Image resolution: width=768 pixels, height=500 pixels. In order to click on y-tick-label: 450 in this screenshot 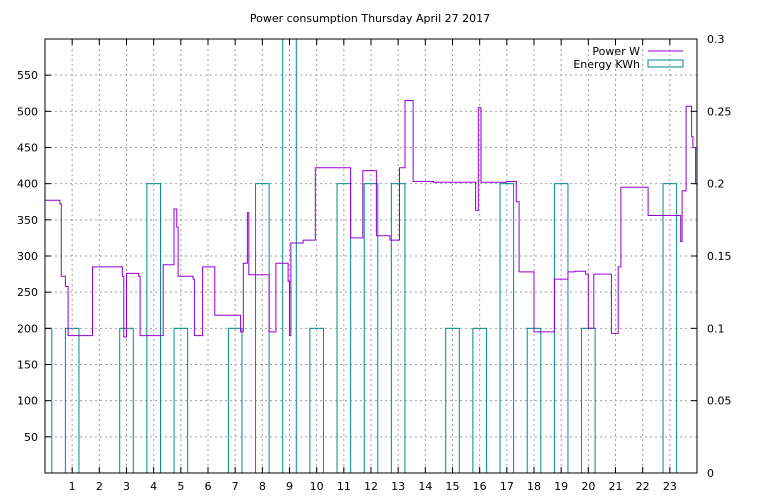, I will do `click(27, 148)`.